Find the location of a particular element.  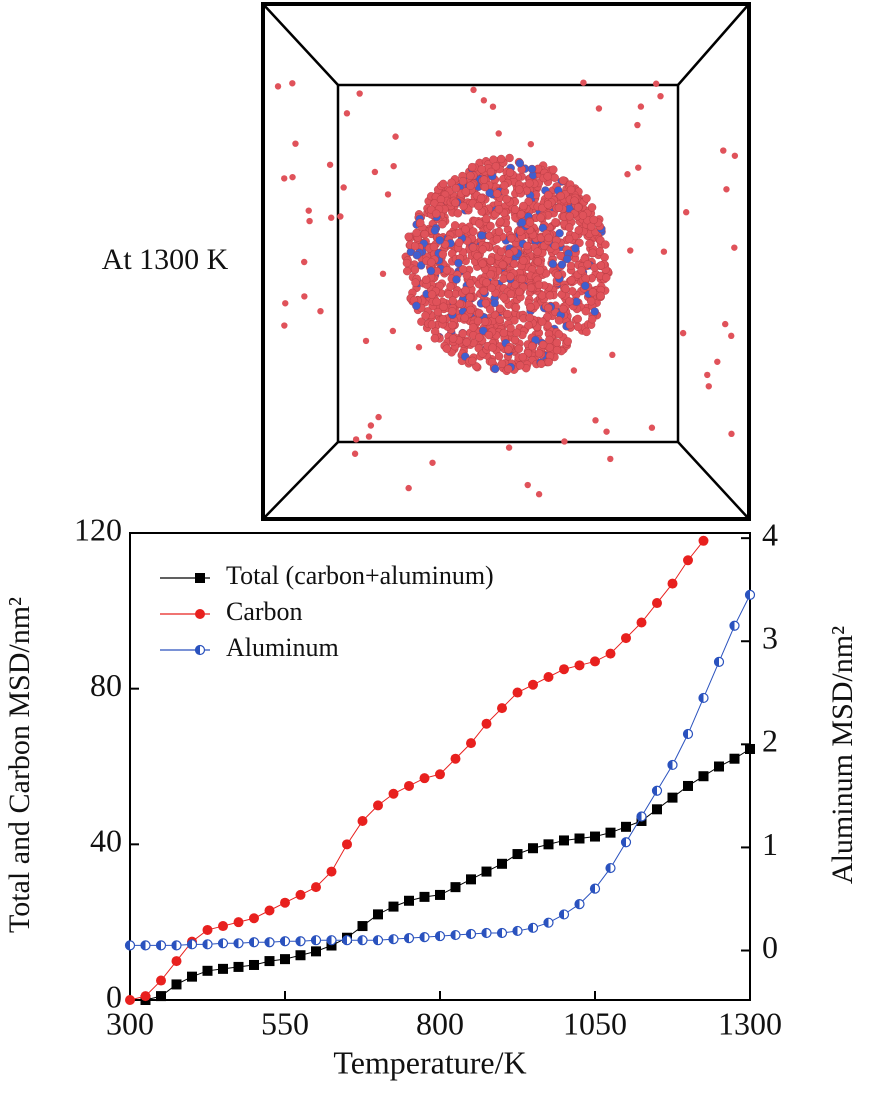

x-tick-label: 1300 is located at coordinates (750, 1023).